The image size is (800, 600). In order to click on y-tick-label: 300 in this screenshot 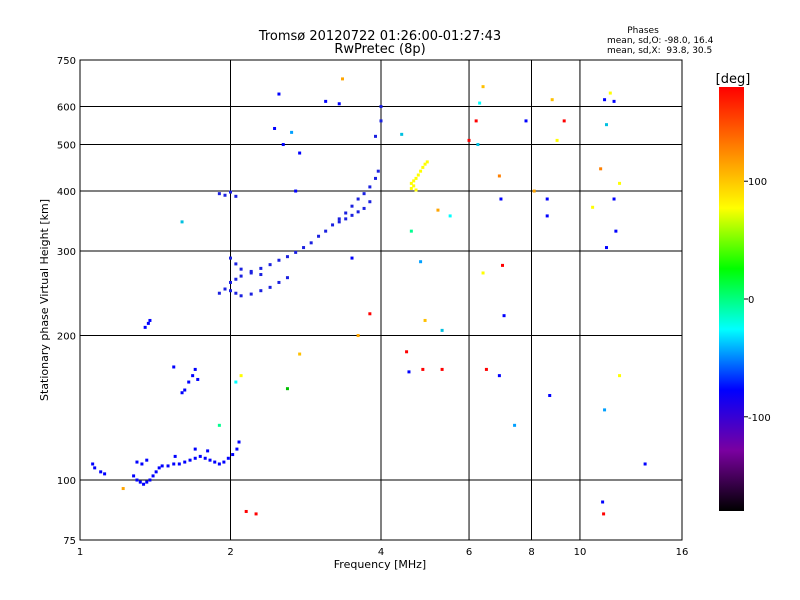, I will do `click(66, 252)`.